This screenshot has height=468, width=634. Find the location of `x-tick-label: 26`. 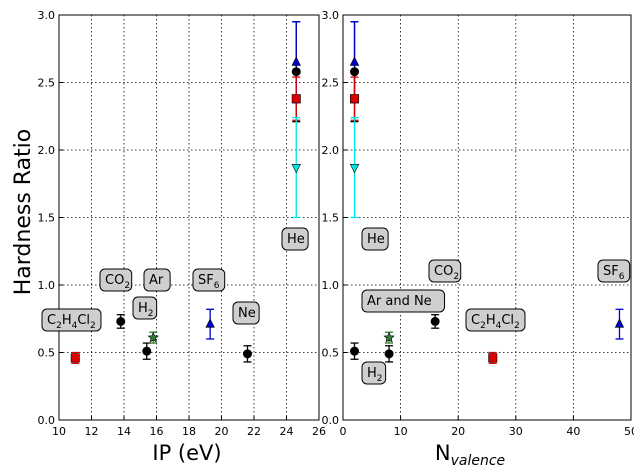

x-tick-label: 26 is located at coordinates (319, 431).